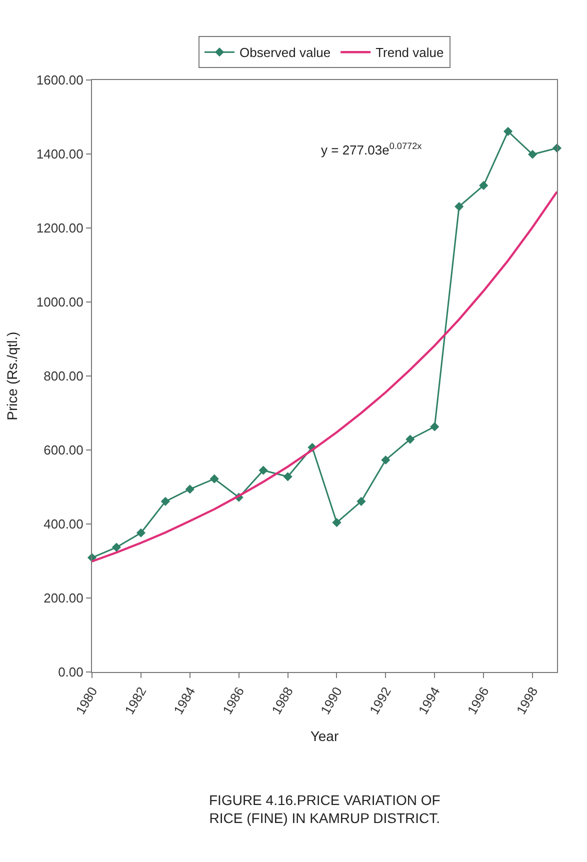 The height and width of the screenshot is (862, 587). What do you see at coordinates (64, 376) in the screenshot?
I see `y-tick-label: 800.00` at bounding box center [64, 376].